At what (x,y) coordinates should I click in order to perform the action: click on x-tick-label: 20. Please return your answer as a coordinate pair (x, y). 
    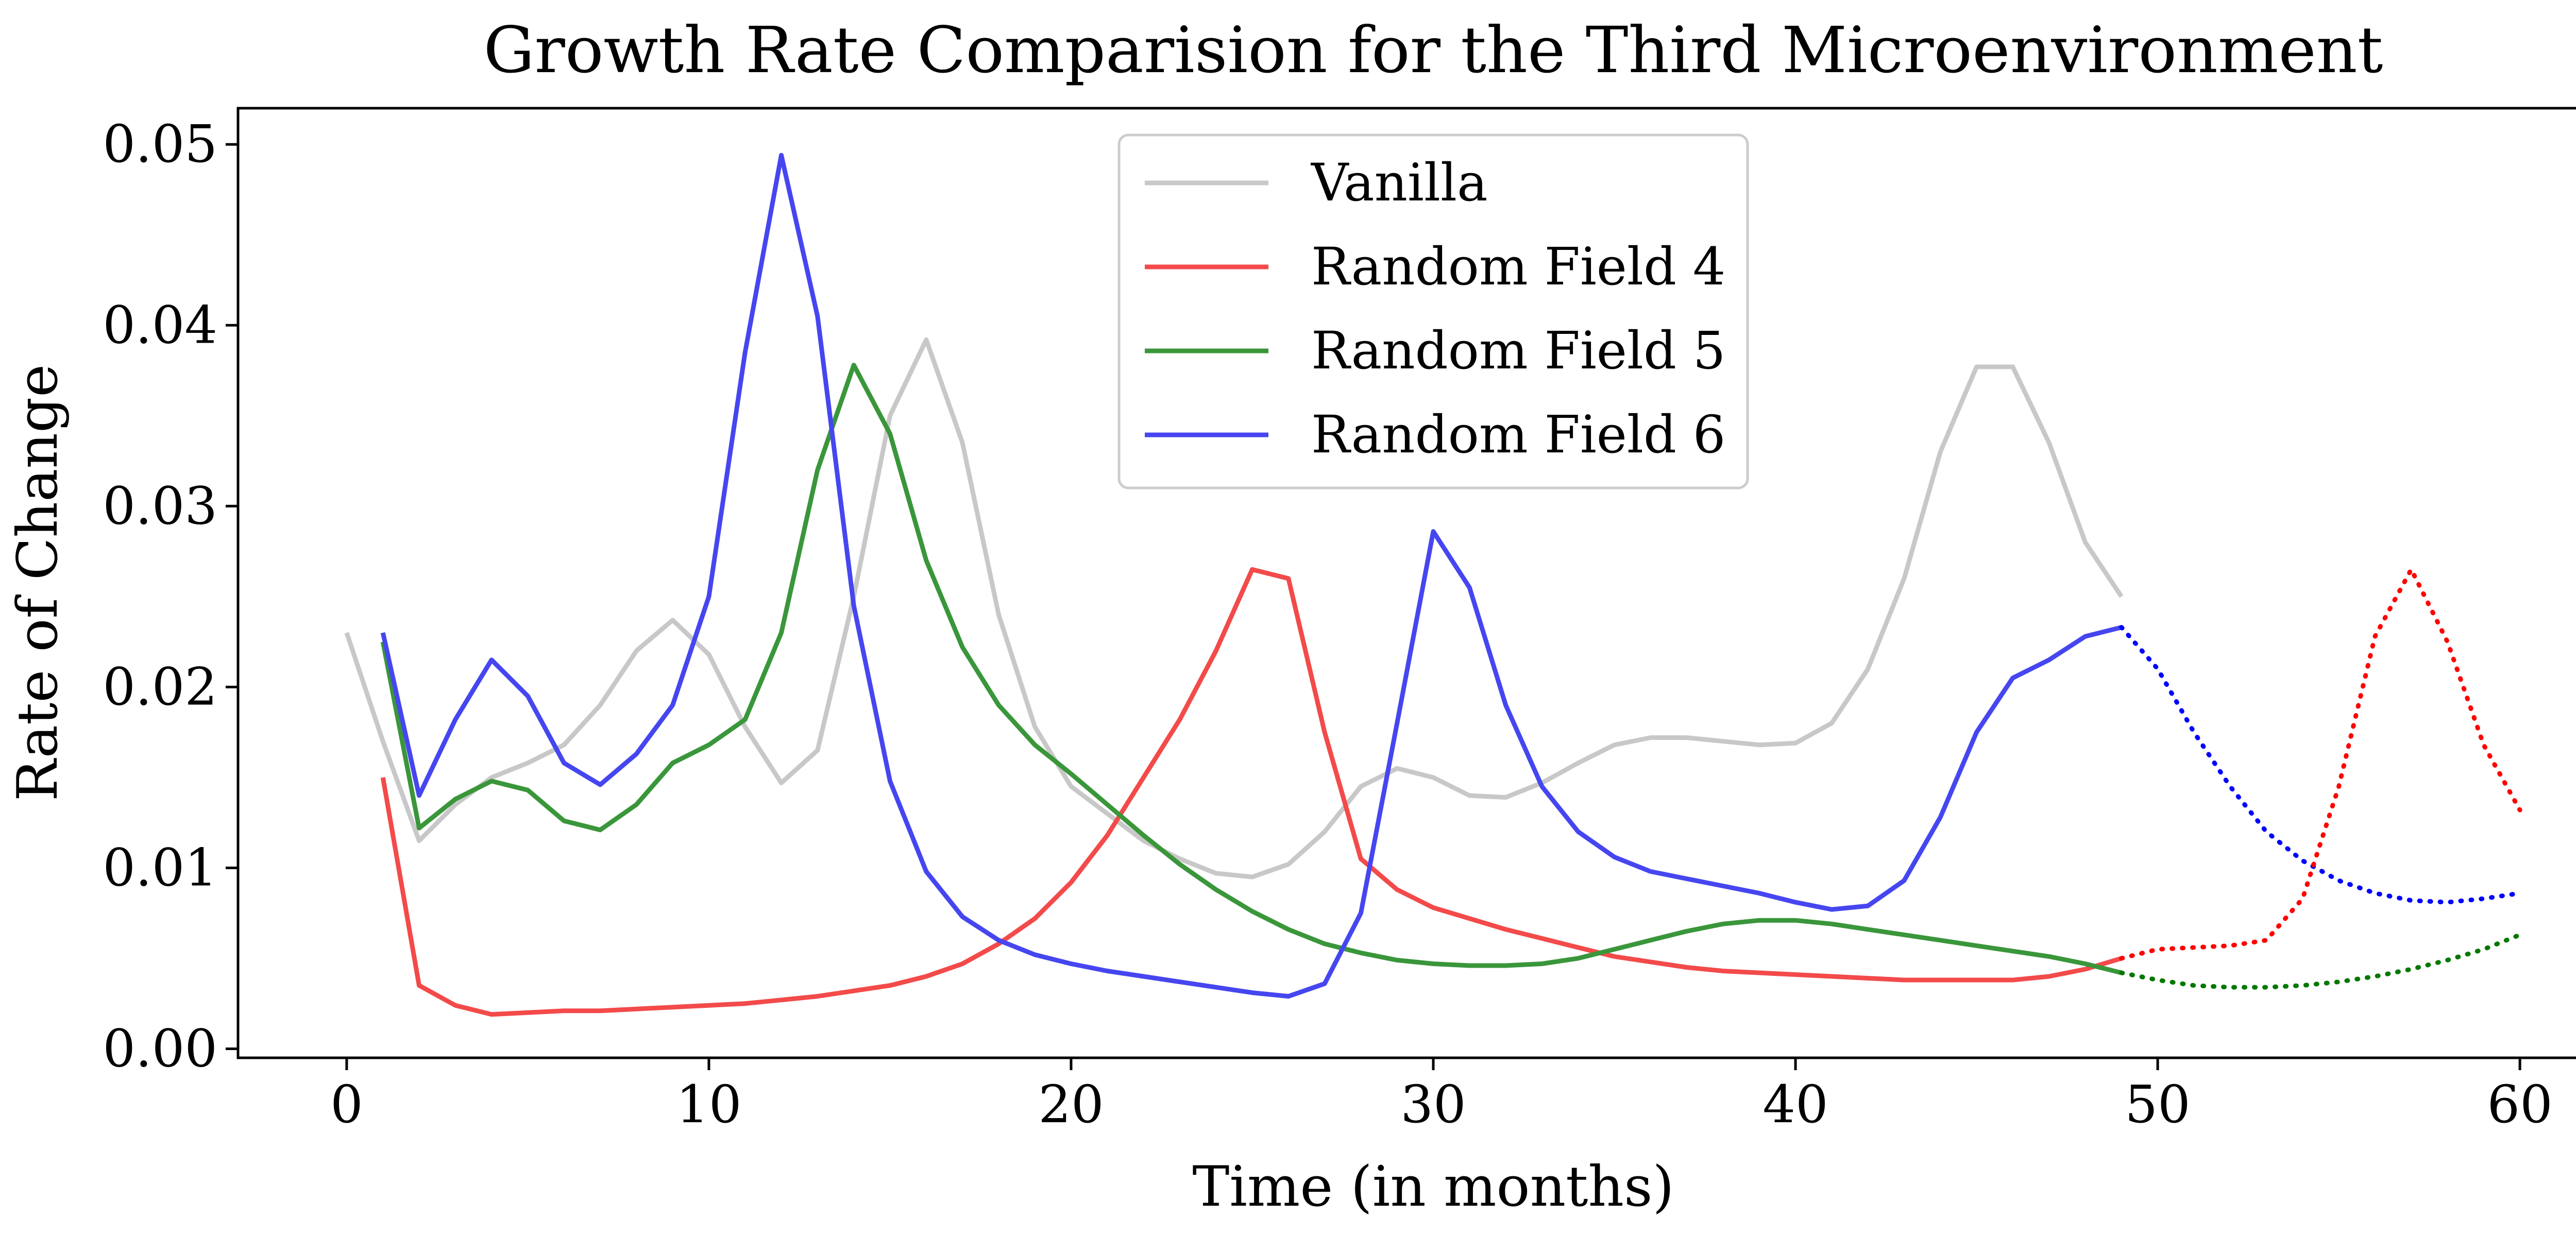
    Looking at the image, I should click on (1071, 1104).